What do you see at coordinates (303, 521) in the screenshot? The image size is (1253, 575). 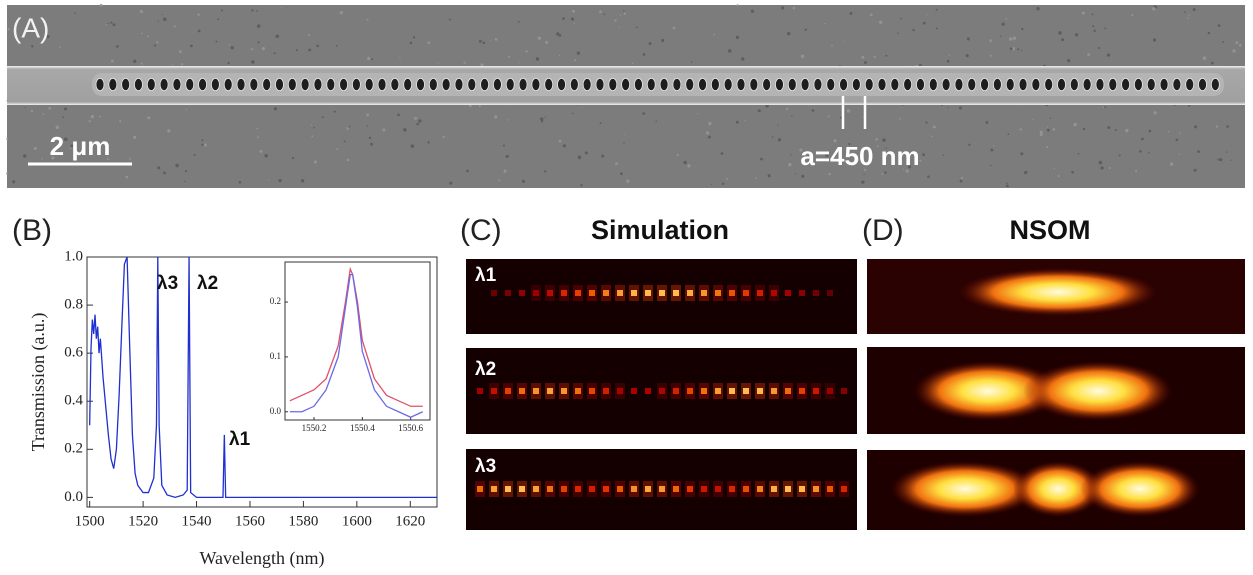 I see `x-tick-label: 1580` at bounding box center [303, 521].